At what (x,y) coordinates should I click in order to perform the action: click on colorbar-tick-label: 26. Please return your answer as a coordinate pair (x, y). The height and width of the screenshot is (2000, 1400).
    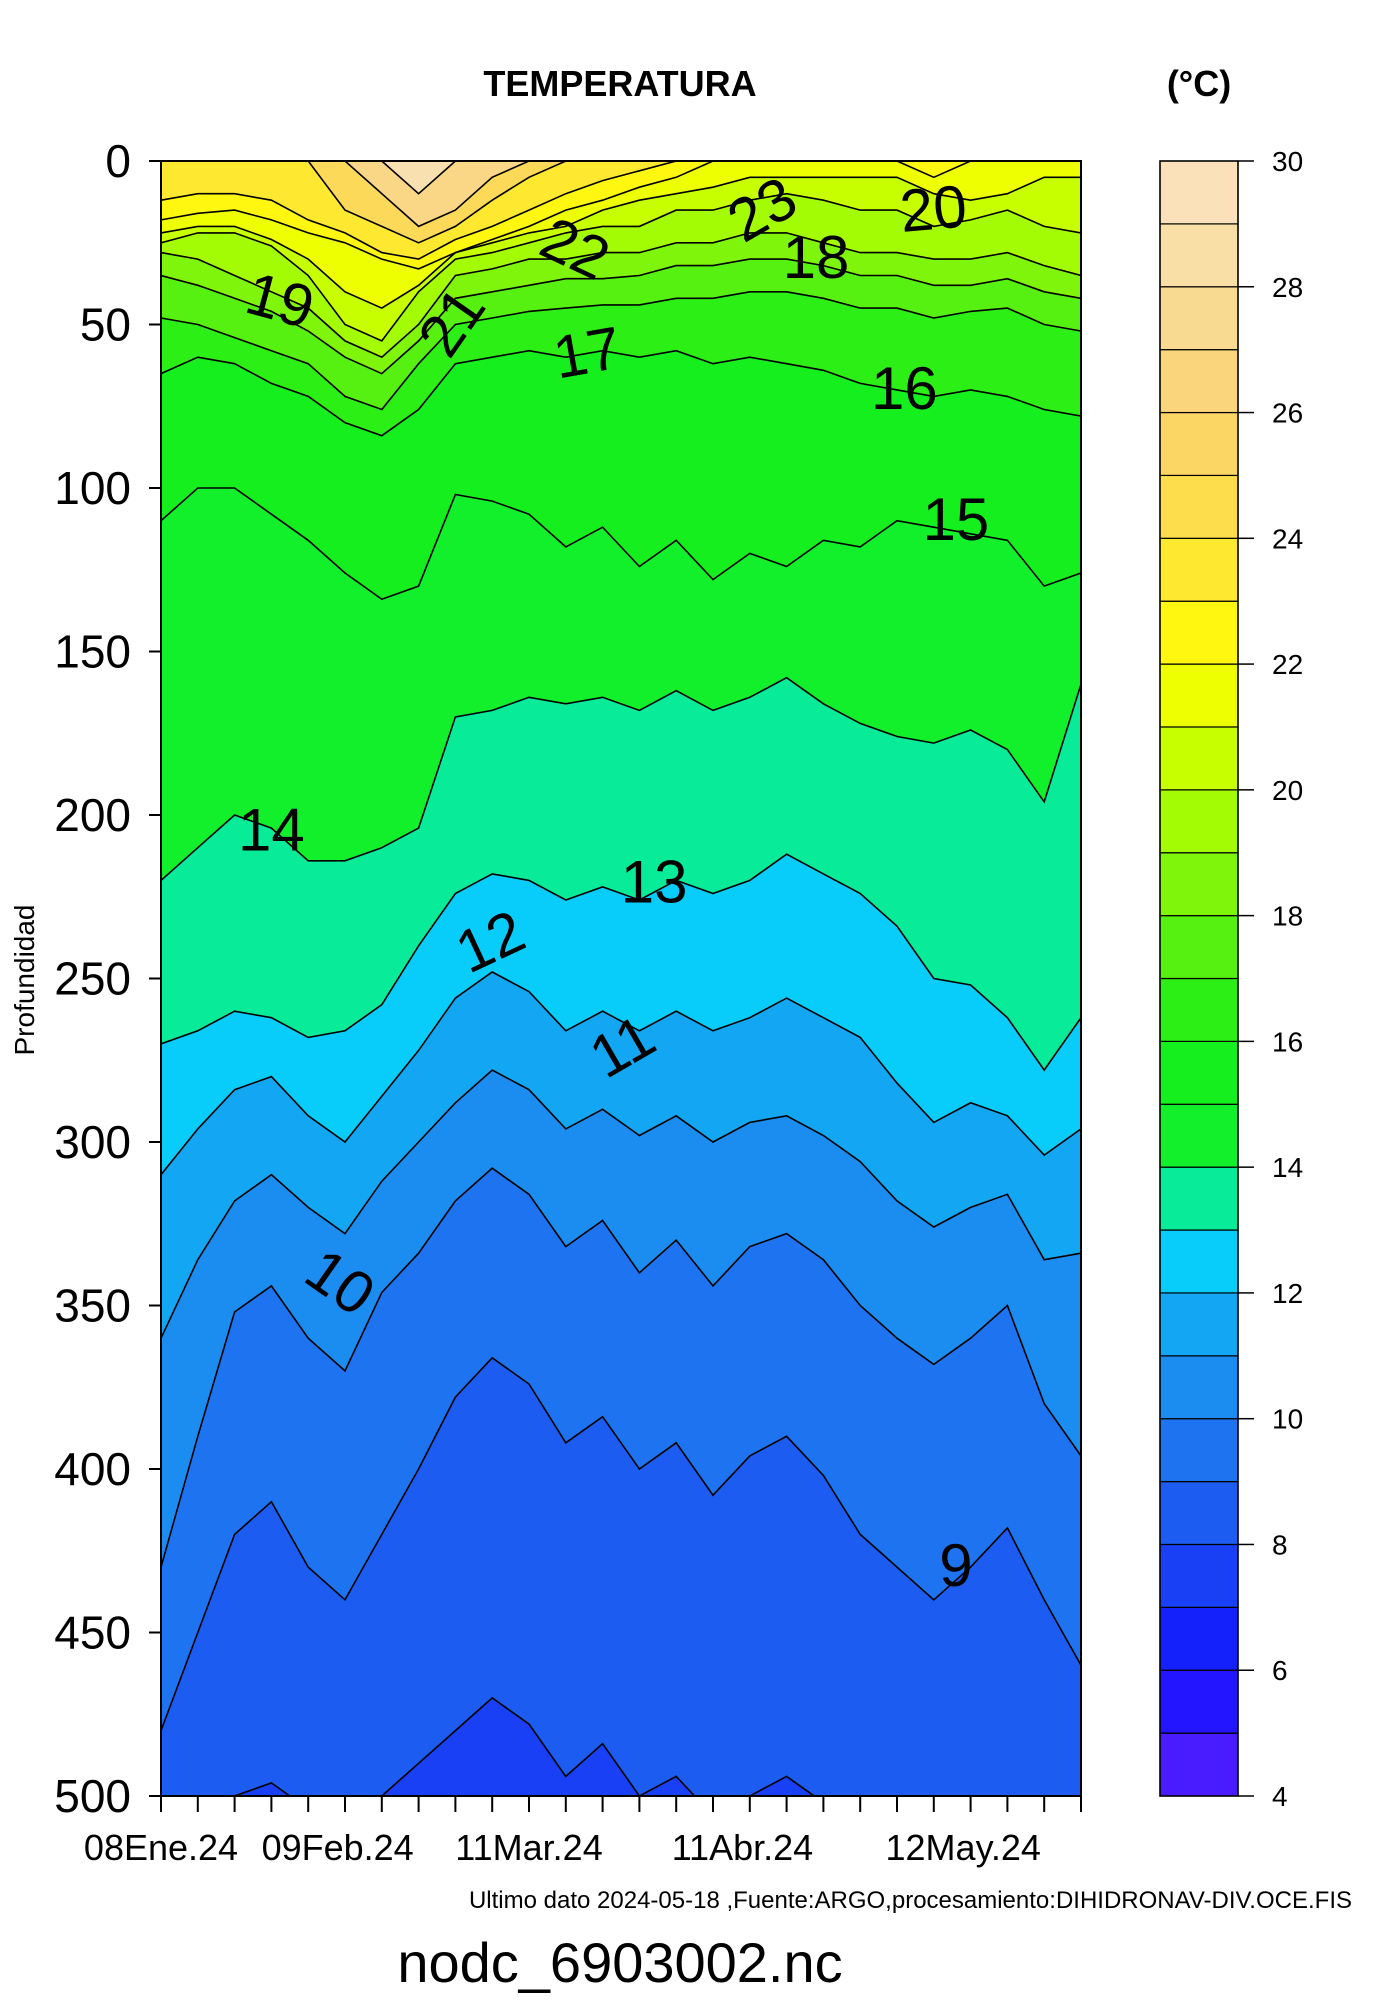
    Looking at the image, I should click on (1287, 413).